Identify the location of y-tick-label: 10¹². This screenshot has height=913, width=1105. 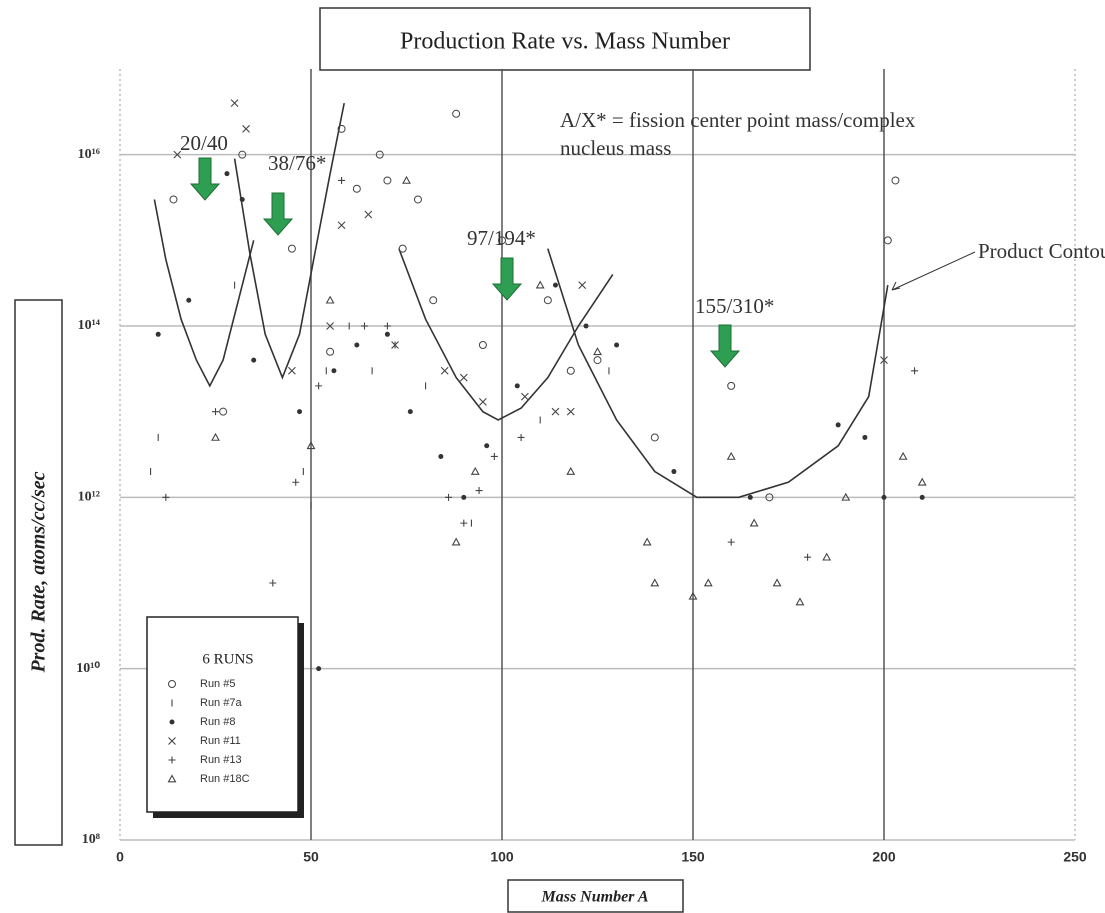
(89, 497).